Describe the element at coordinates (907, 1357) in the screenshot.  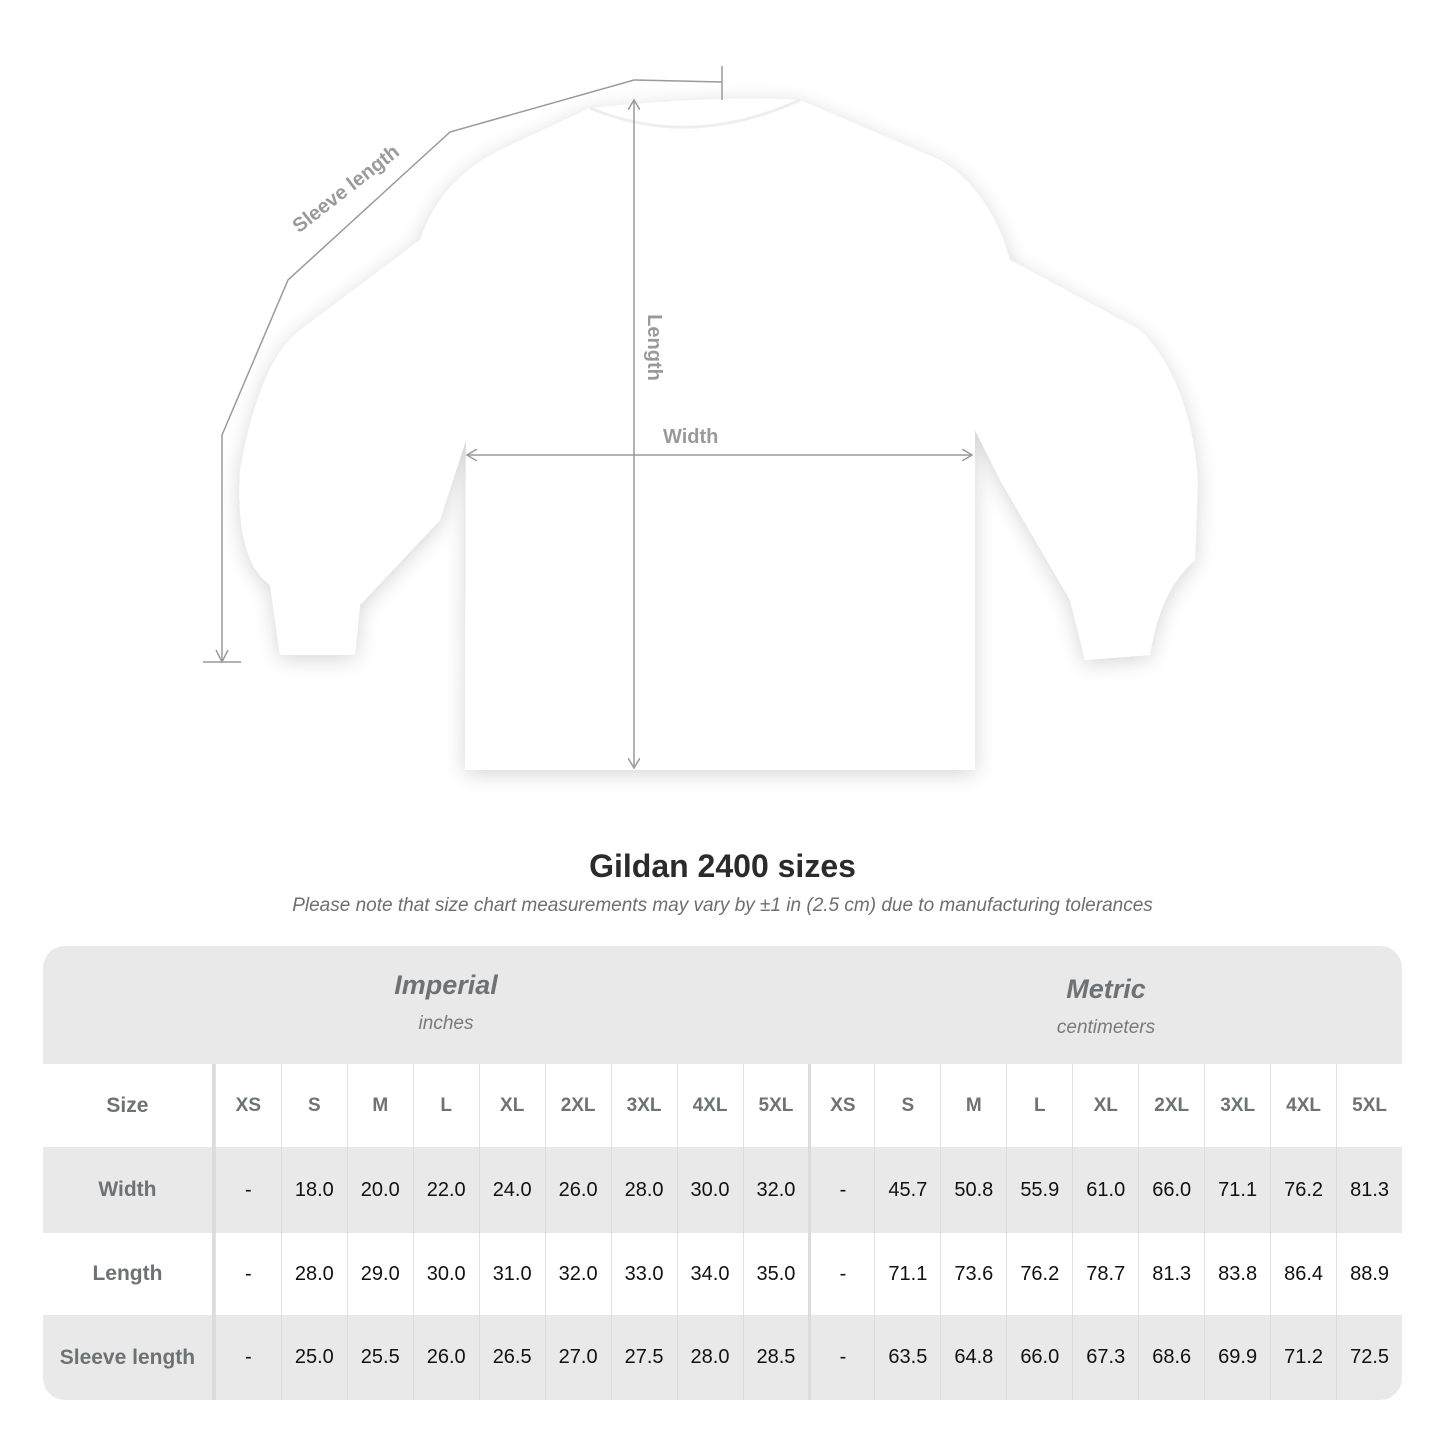
I see `metric-value: 63.5` at that location.